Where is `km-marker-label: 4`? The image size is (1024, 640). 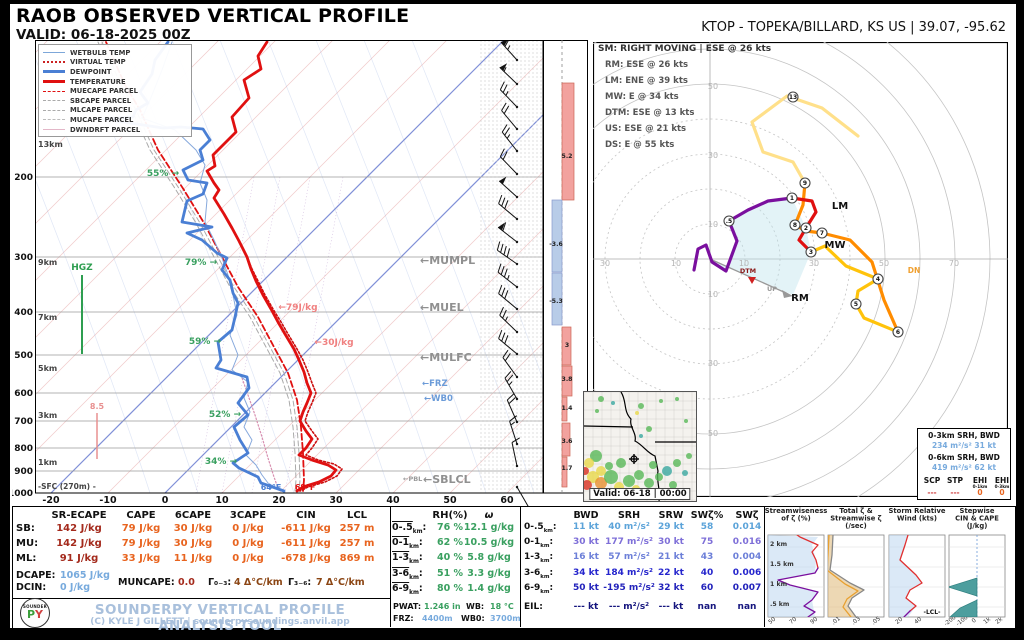
km-marker-label: 4 is located at coordinates (878, 279).